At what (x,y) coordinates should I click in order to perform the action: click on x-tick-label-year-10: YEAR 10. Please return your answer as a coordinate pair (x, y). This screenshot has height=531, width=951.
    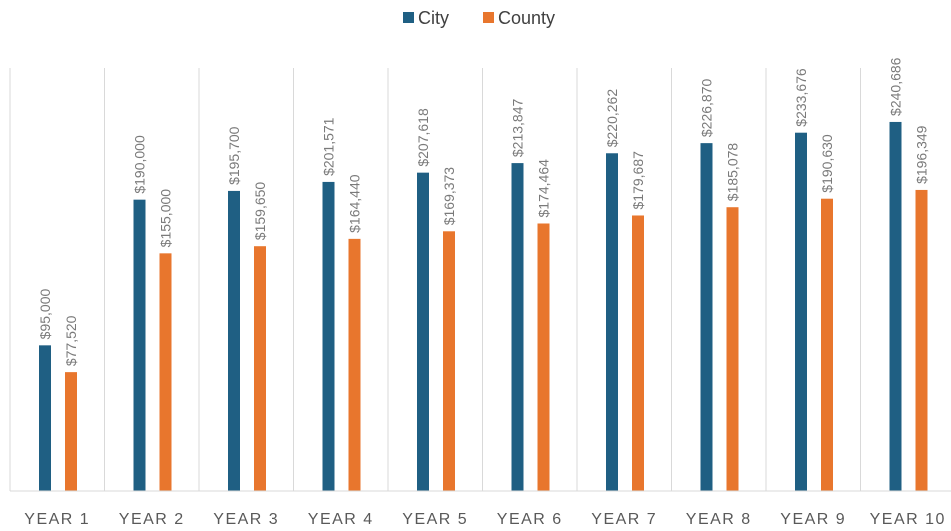
    Looking at the image, I should click on (908, 519).